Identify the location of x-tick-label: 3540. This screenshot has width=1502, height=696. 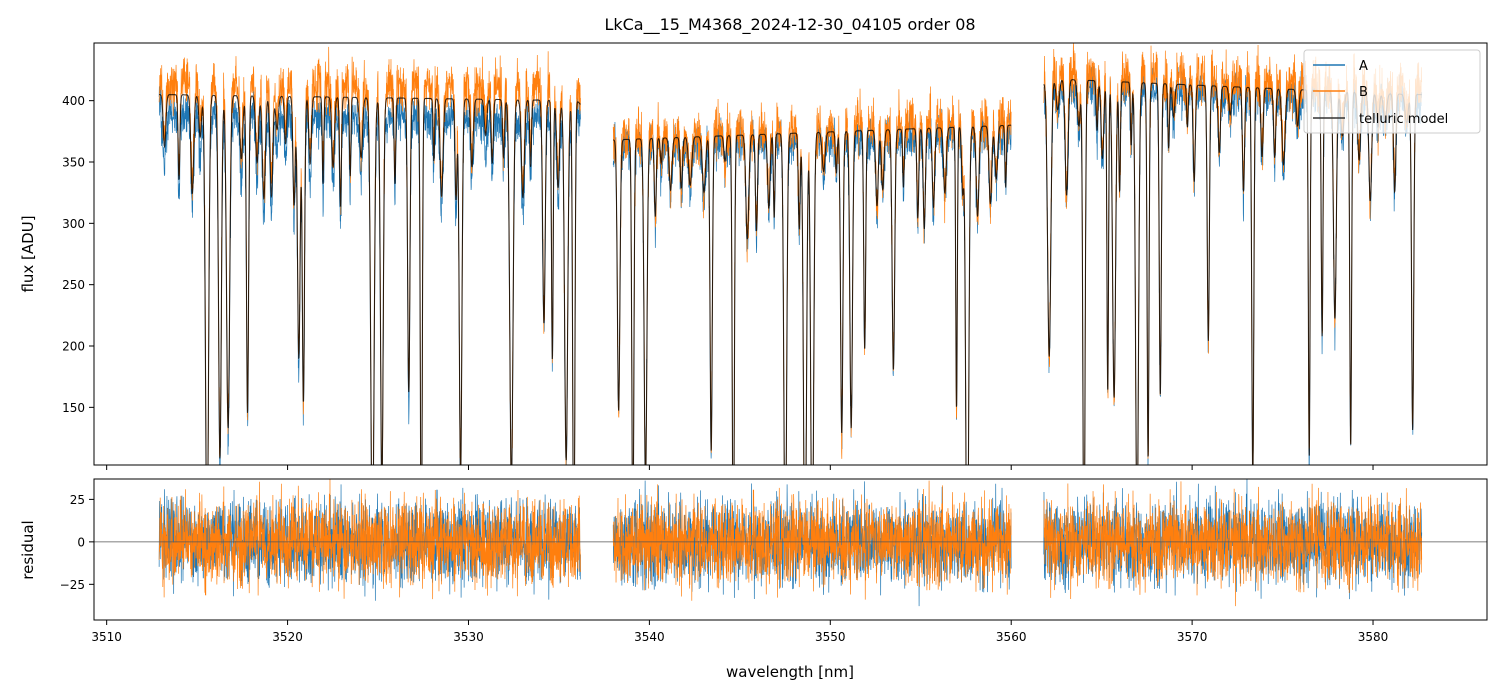
(649, 637).